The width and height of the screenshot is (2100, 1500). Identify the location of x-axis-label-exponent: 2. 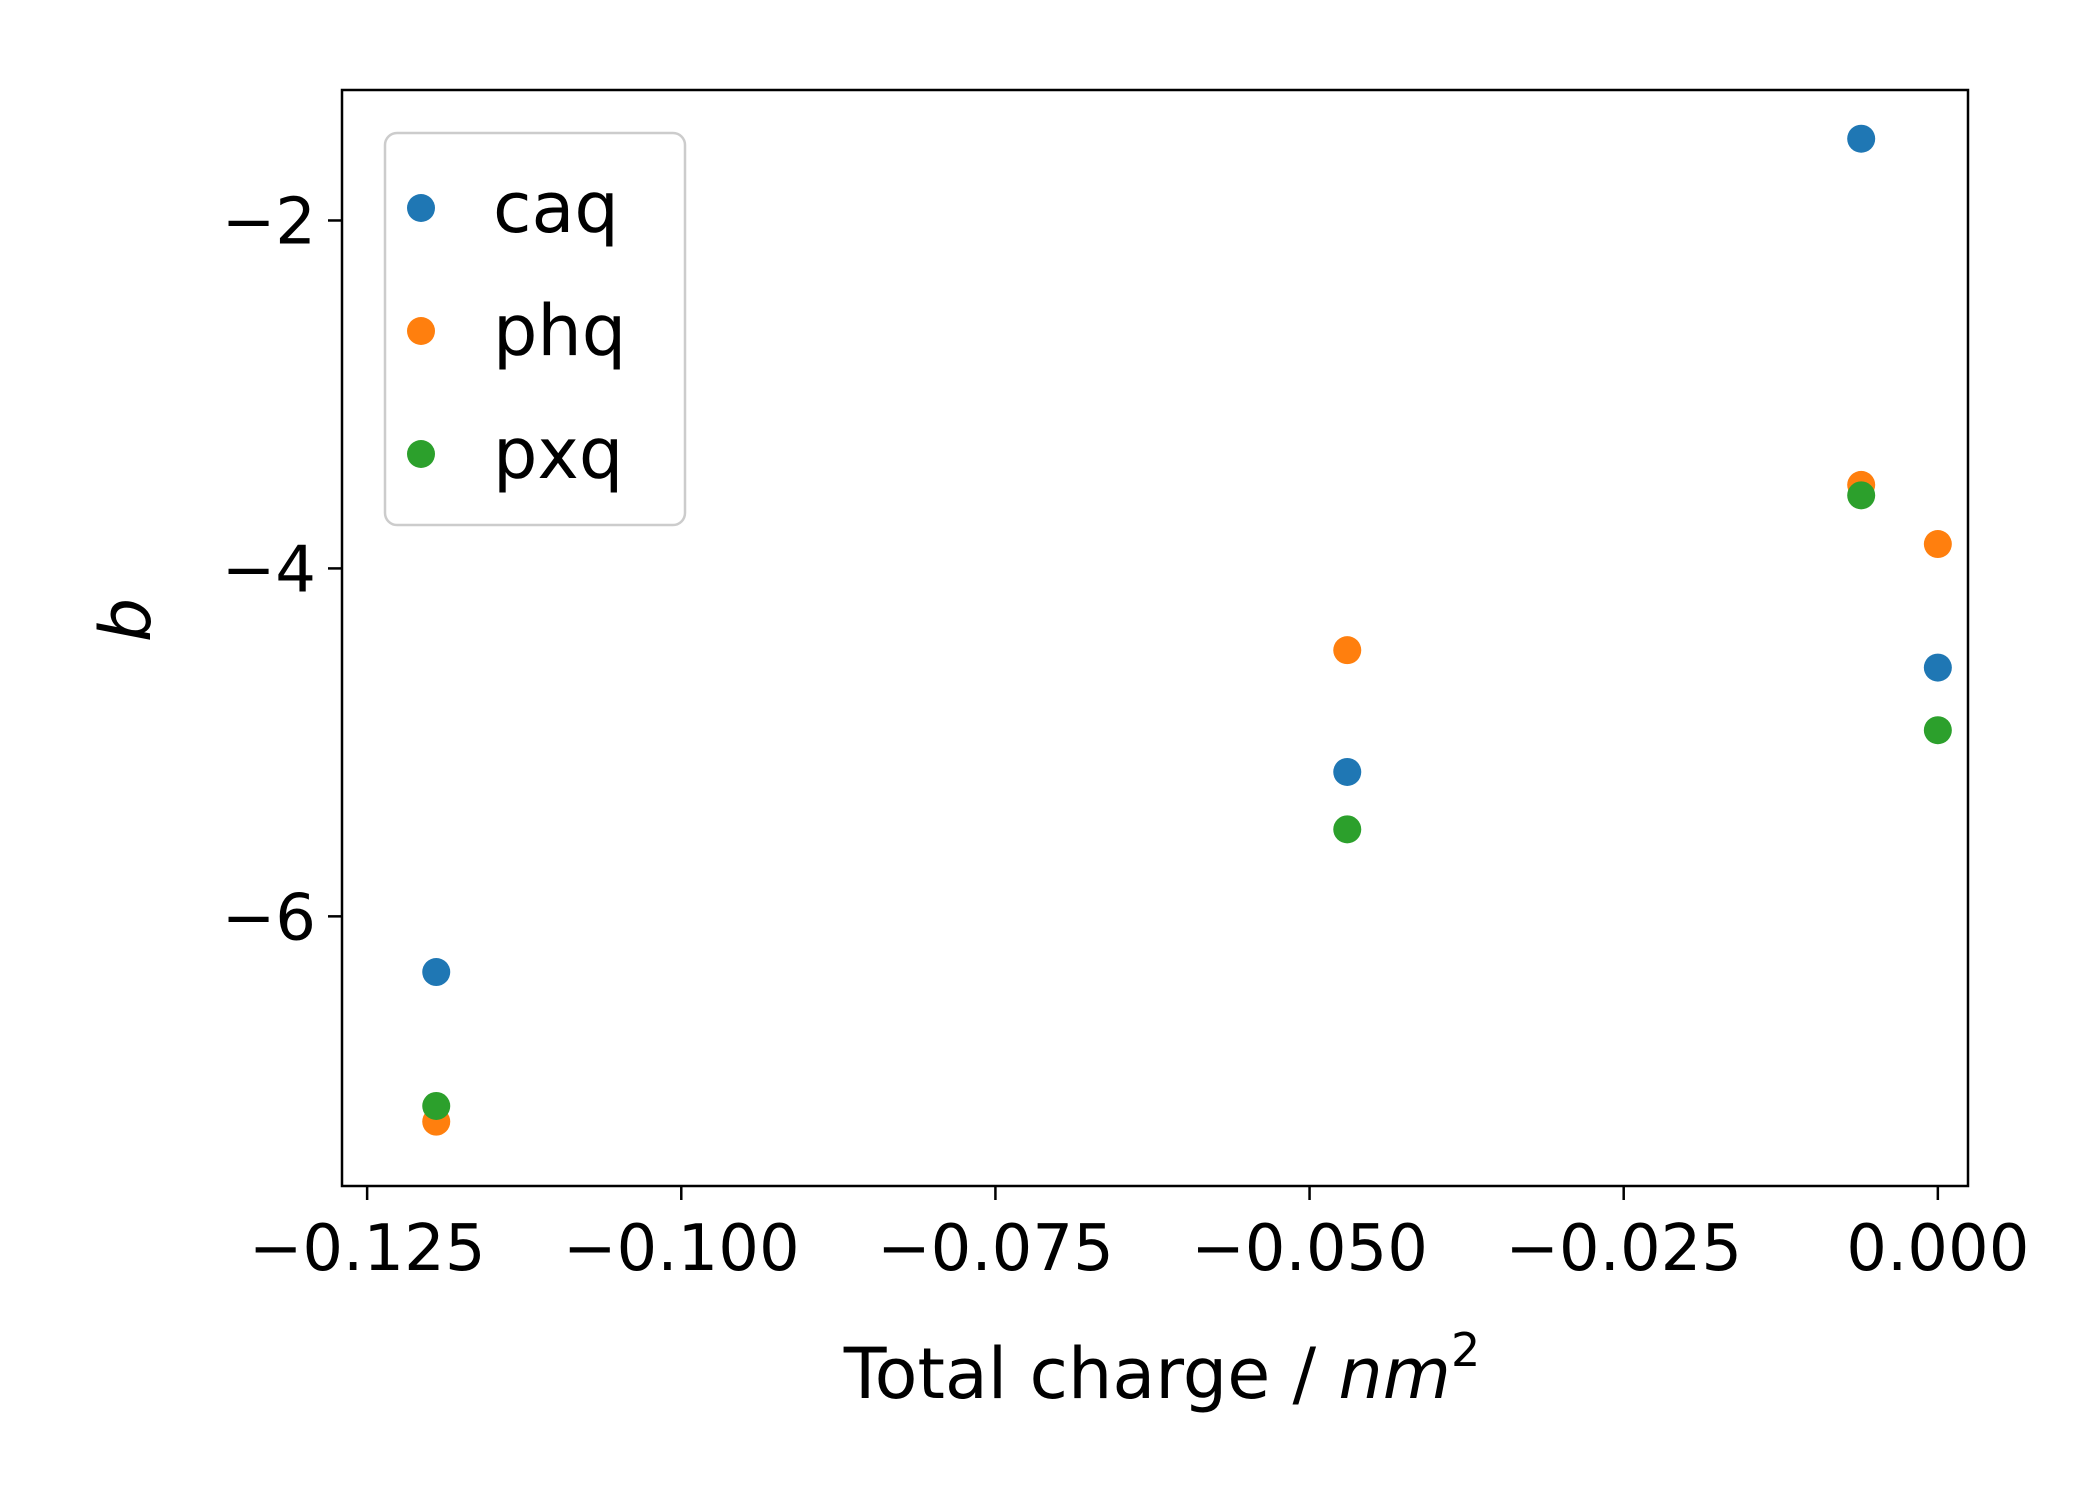
(1465, 1350).